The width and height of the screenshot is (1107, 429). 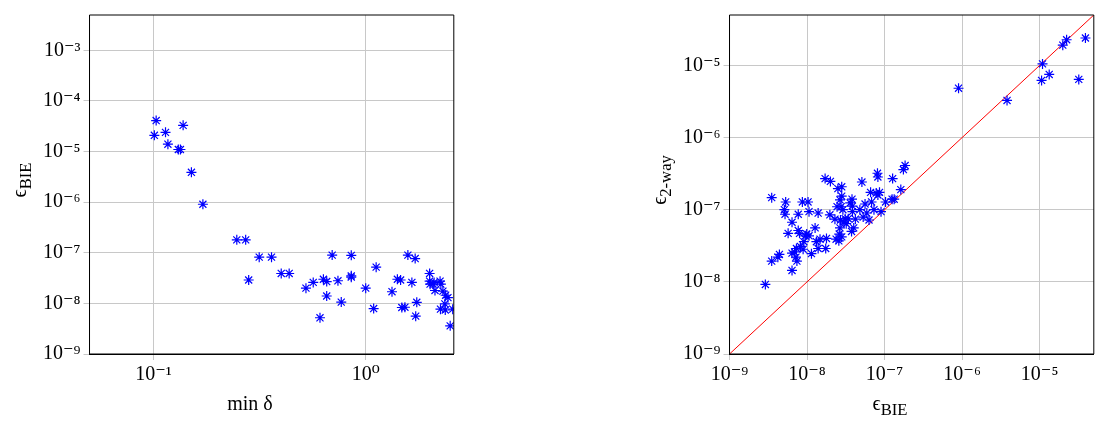 I want to click on x-axis-title: min δ, so click(x=250, y=403).